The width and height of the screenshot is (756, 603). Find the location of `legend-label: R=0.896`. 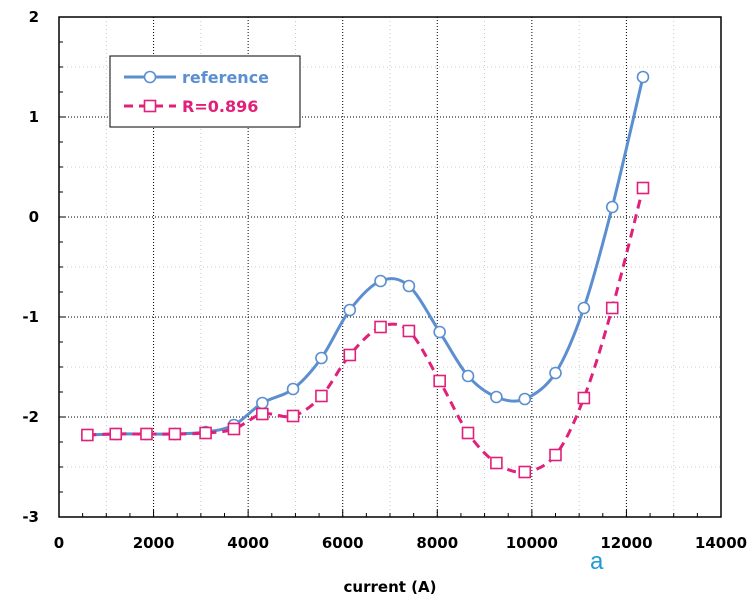

legend-label: R=0.896 is located at coordinates (220, 106).